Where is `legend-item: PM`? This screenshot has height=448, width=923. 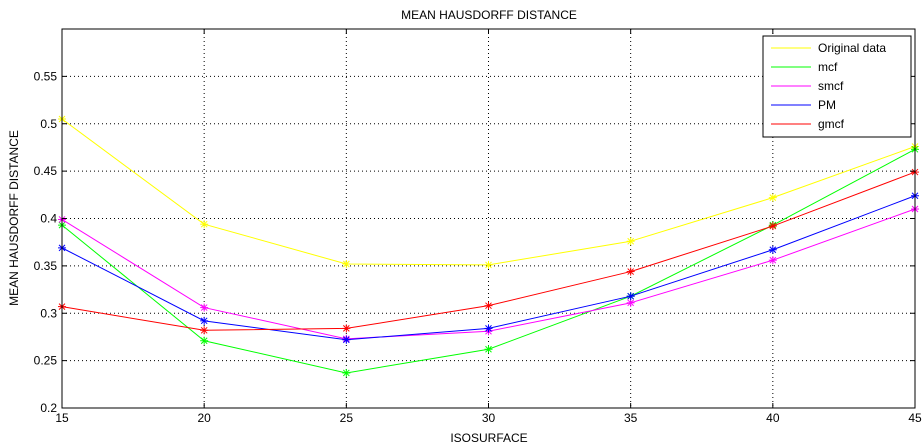 legend-item: PM is located at coordinates (803, 105).